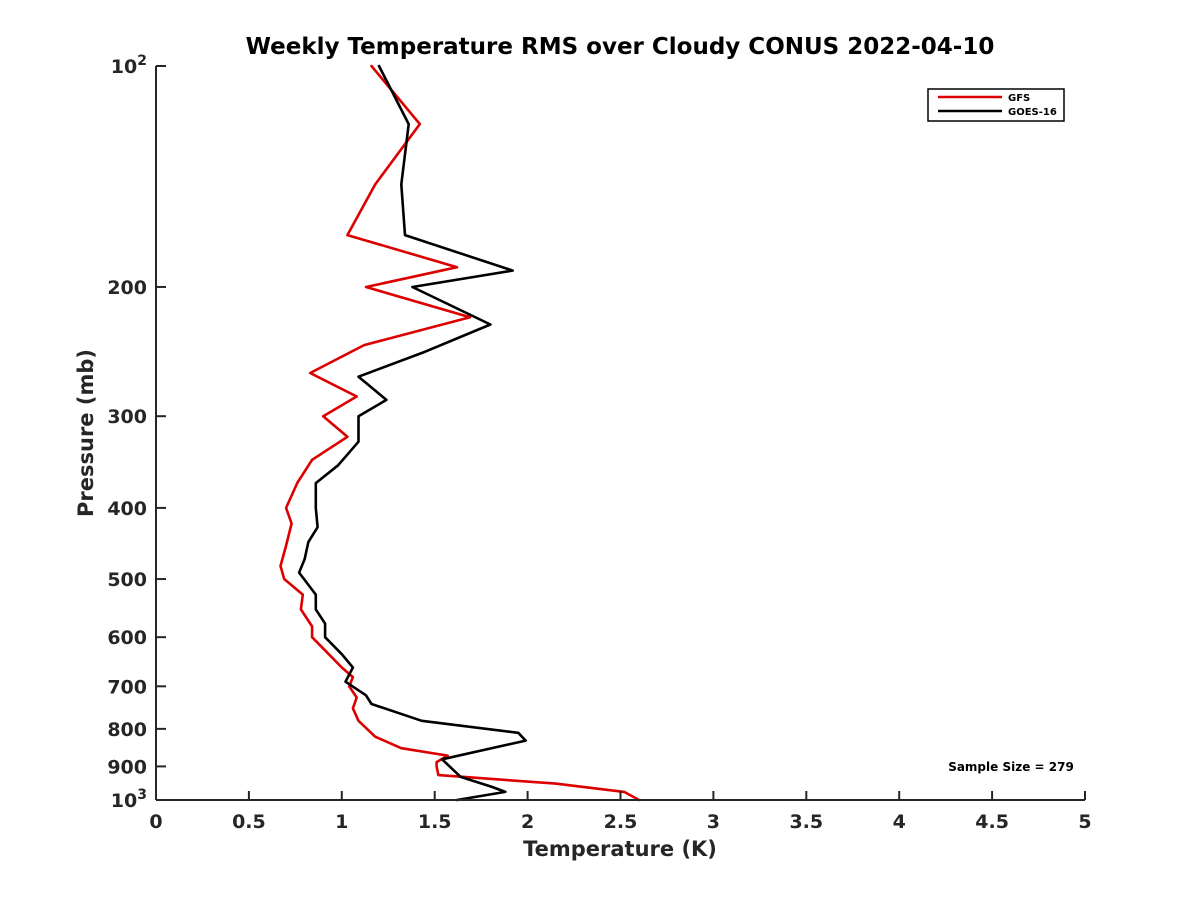  What do you see at coordinates (1084, 822) in the screenshot?
I see `x-tick-label: 5` at bounding box center [1084, 822].